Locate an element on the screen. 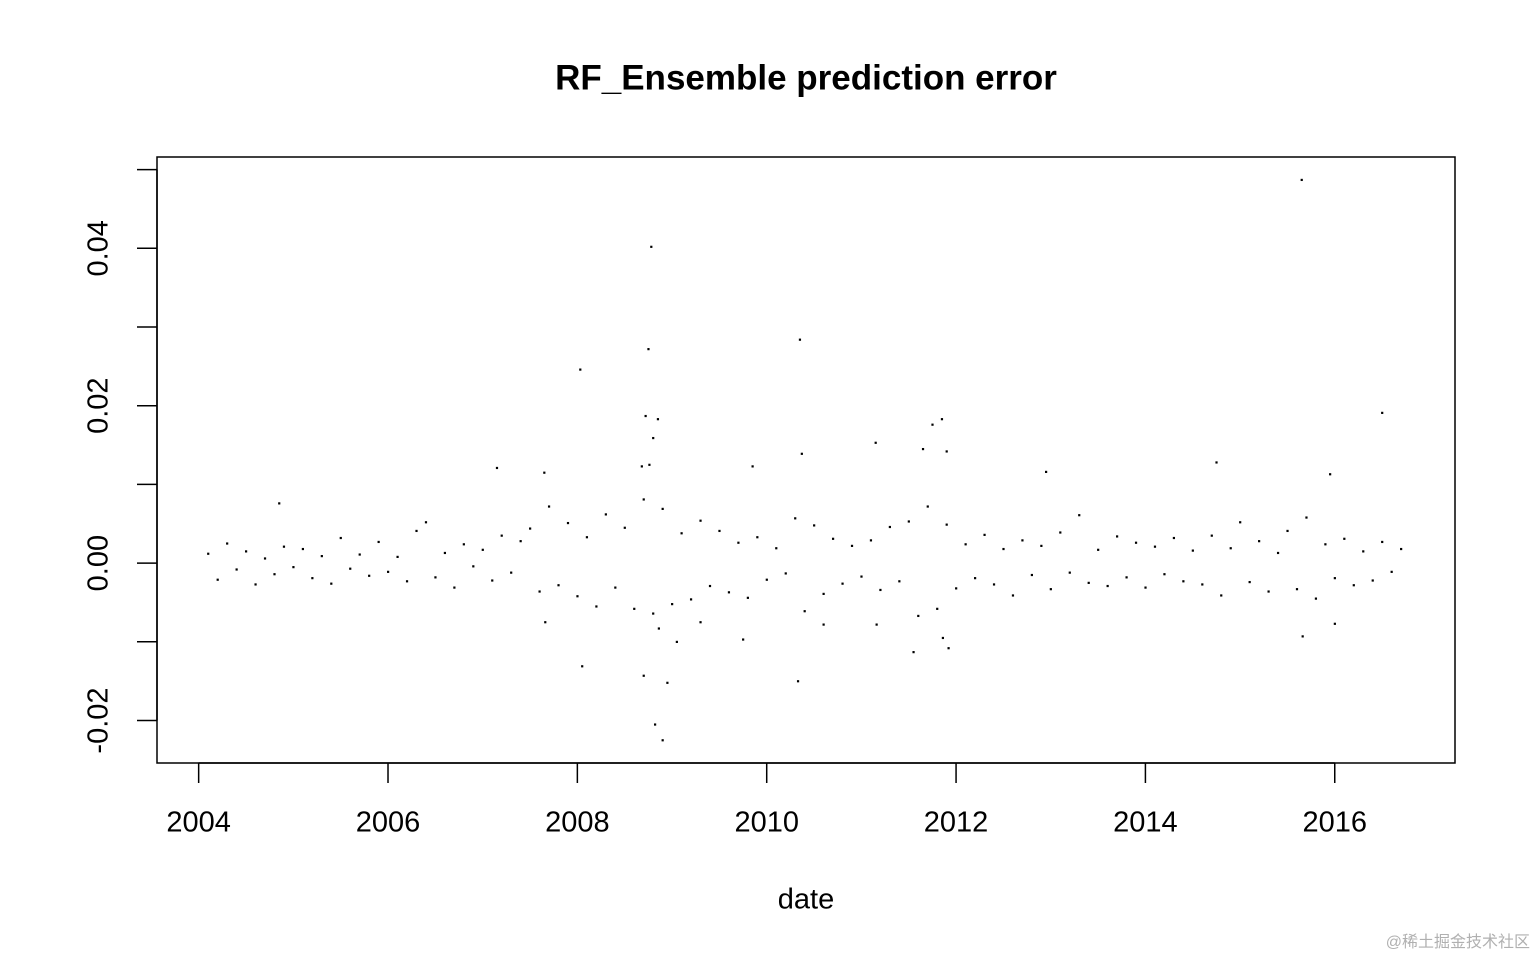 This screenshot has height=965, width=1536. x-axis-label: date is located at coordinates (806, 900).